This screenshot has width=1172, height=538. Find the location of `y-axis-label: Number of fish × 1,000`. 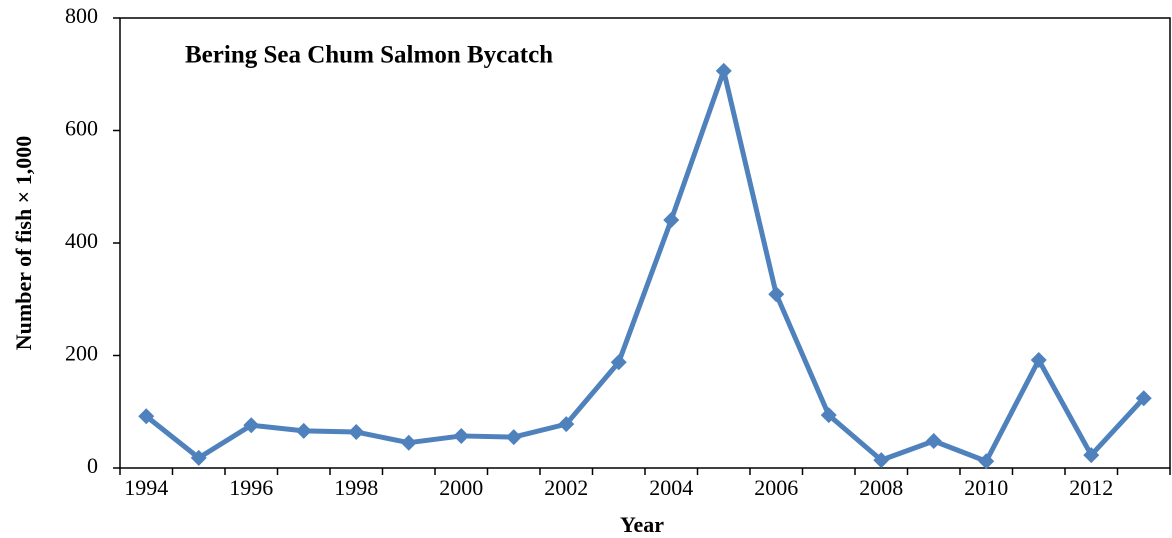

y-axis-label: Number of fish × 1,000 is located at coordinates (23, 243).